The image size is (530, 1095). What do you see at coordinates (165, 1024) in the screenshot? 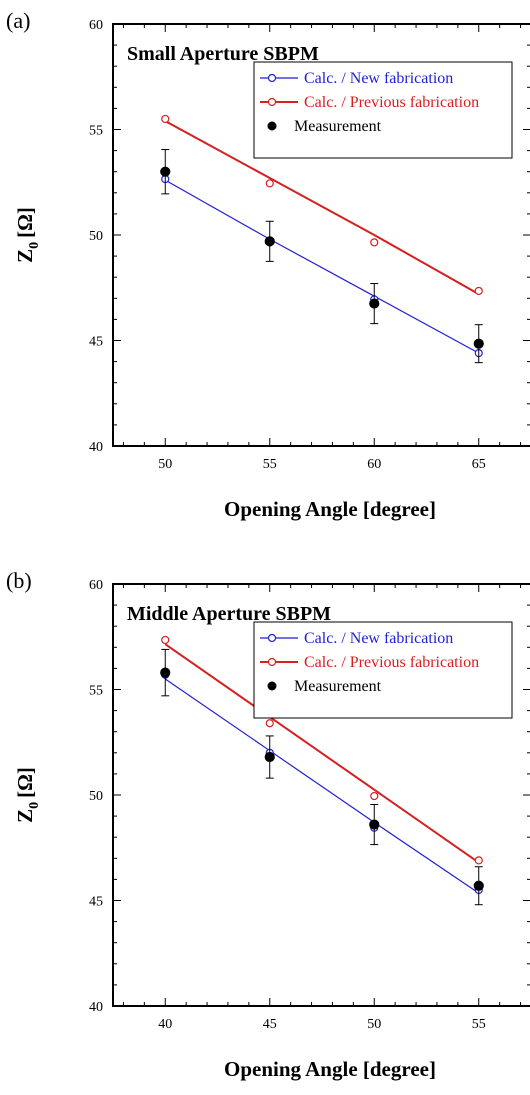
I see `x-tick-label: 40` at bounding box center [165, 1024].